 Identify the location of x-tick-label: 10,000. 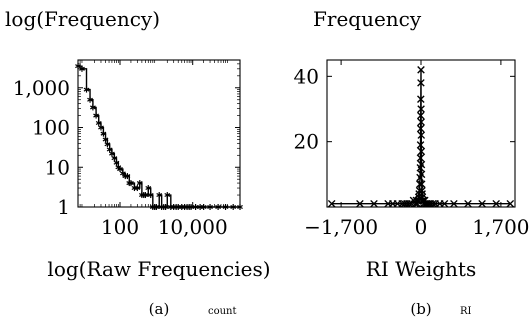
(193, 227).